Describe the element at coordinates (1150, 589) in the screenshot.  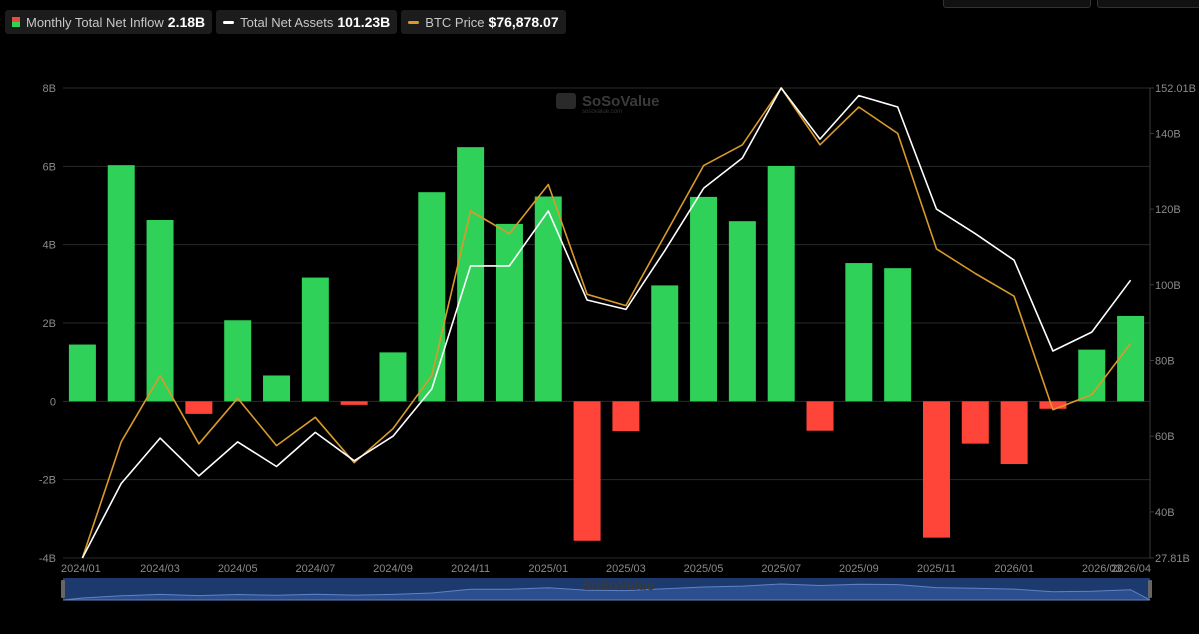
I see `navigator-right-handle` at that location.